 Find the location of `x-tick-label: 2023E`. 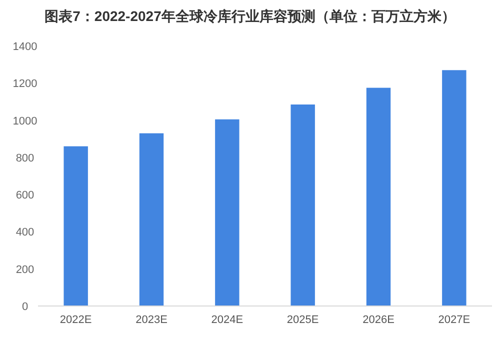

x-tick-label: 2023E is located at coordinates (152, 320).